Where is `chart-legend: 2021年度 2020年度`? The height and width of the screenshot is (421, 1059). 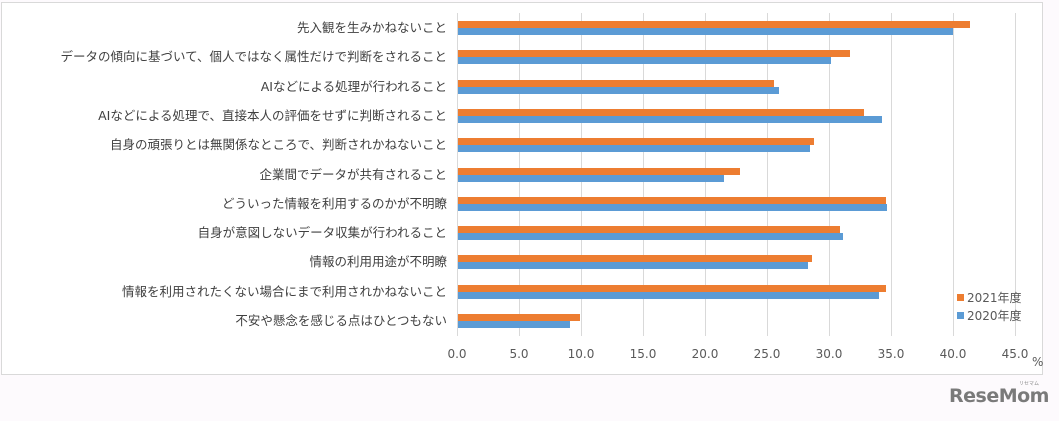 chart-legend: 2021年度 2020年度 is located at coordinates (989, 306).